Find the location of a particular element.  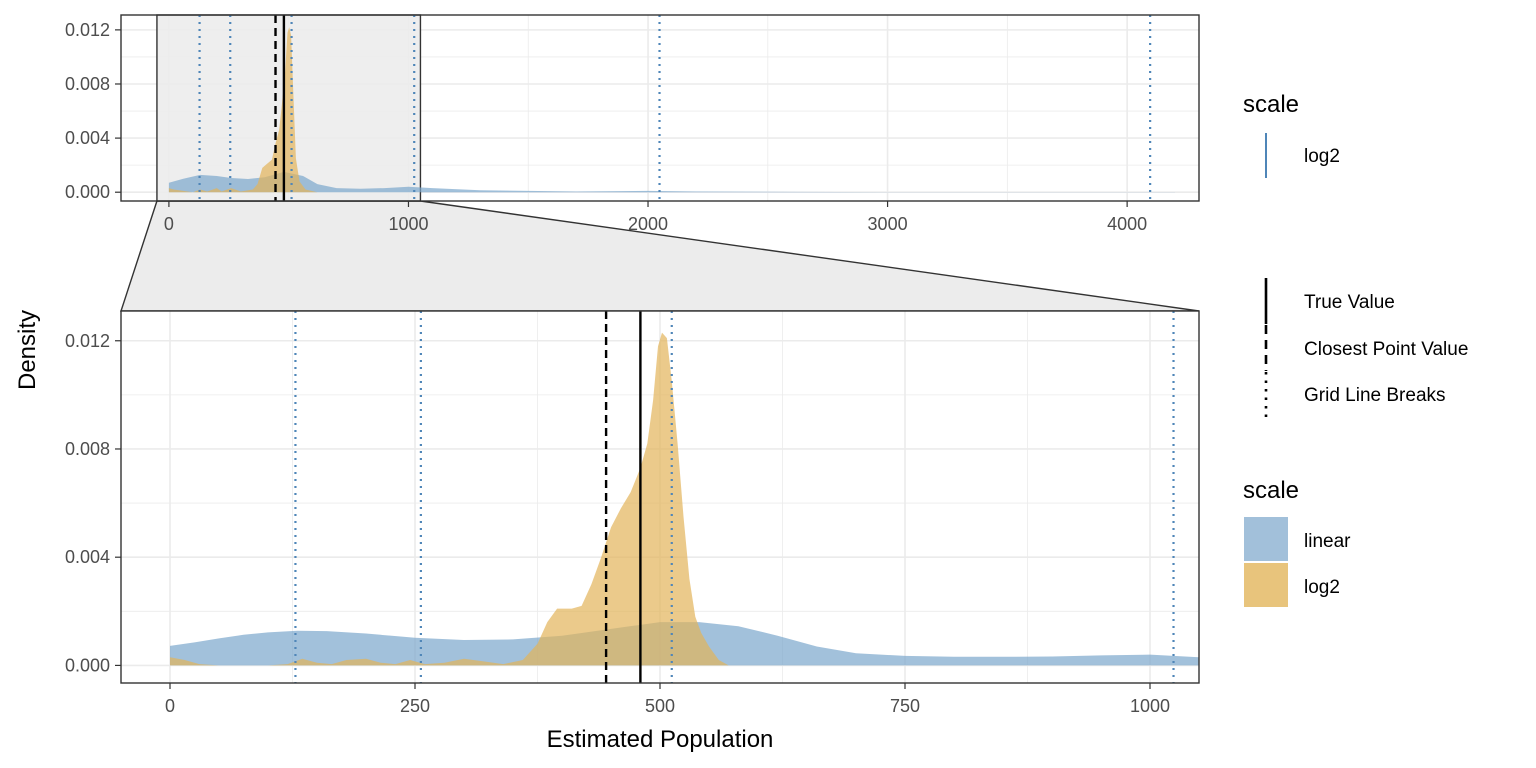

x-tick-label: 2000 is located at coordinates (648, 224).